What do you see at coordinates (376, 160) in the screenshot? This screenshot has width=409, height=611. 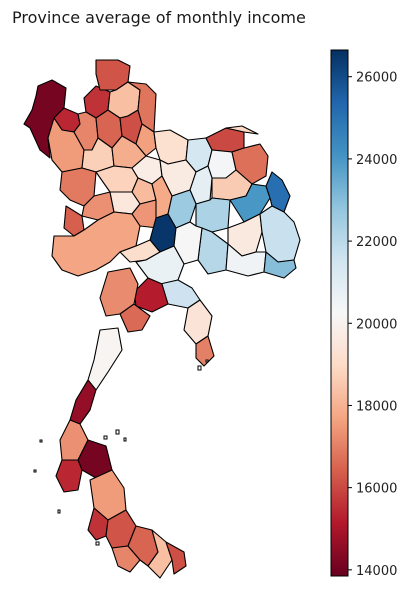 I see `colorbar-tick-label: 24000` at bounding box center [376, 160].